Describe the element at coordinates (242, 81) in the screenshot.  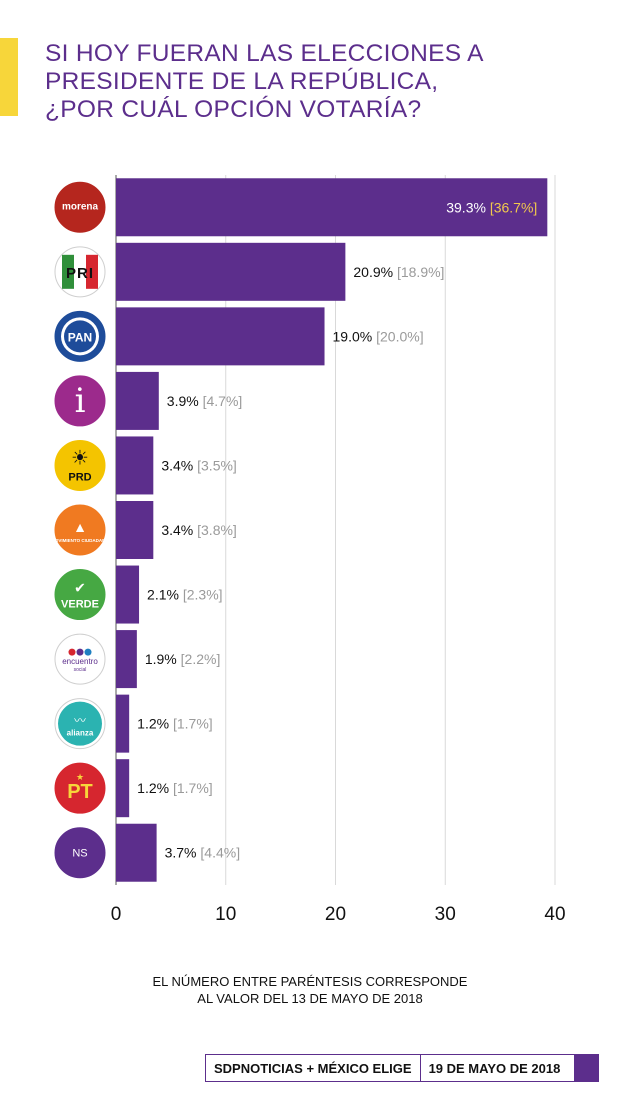
I see `title-line: PRESIDENTE DE LA REPÚBLICA,` at that location.